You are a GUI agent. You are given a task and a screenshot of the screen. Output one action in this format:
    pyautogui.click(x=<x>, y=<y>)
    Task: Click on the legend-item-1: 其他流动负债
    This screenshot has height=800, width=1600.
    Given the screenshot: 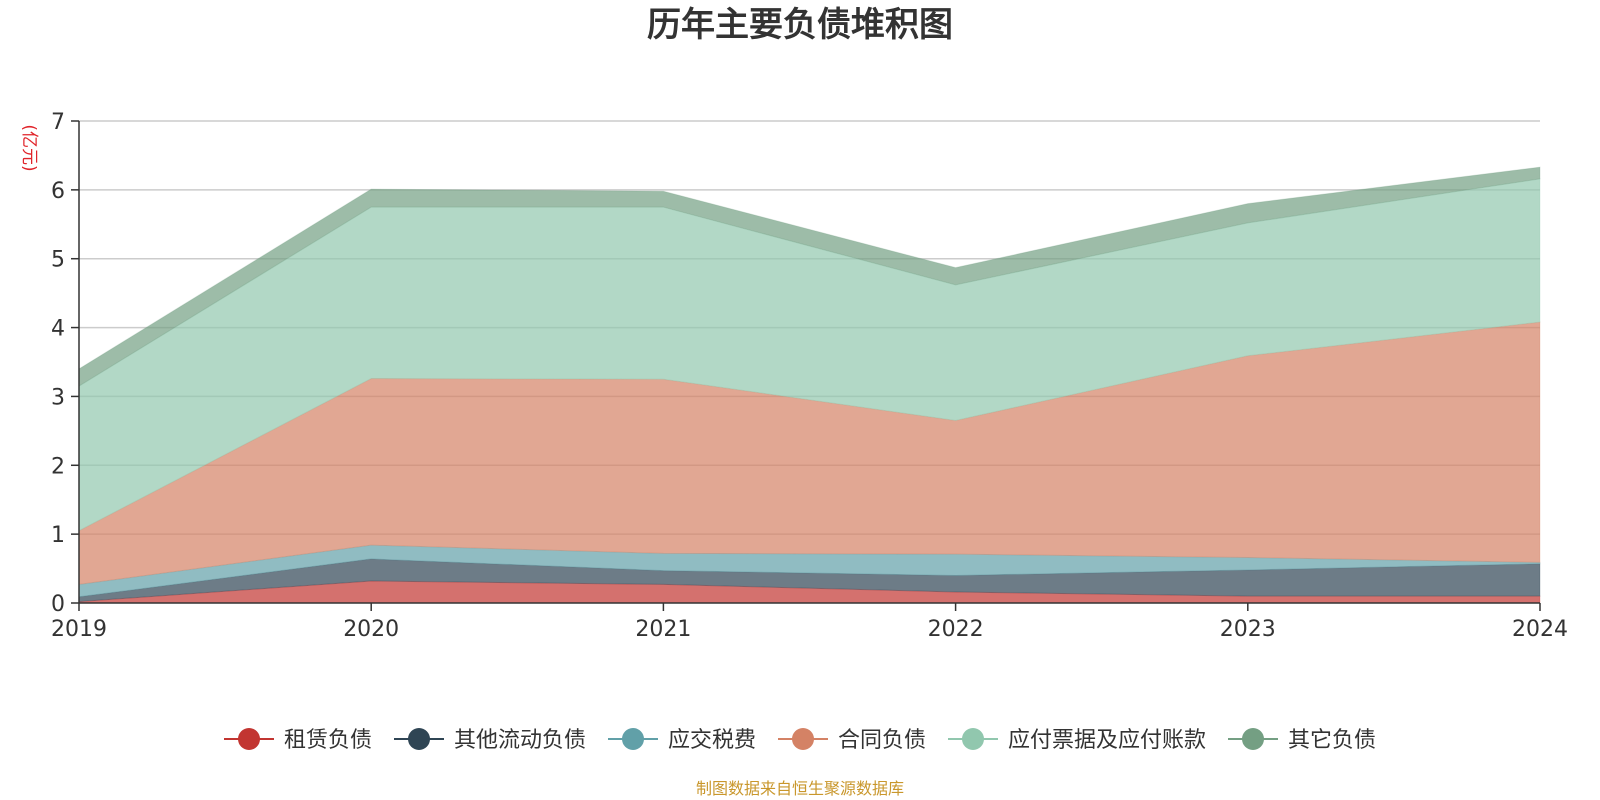 What is the action you would take?
    pyautogui.click(x=490, y=740)
    